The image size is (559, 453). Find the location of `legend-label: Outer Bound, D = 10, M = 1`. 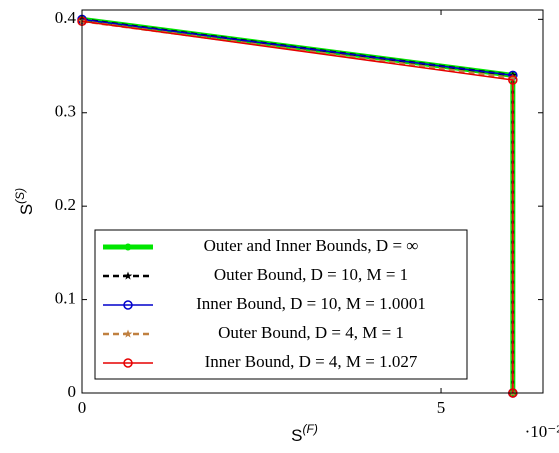

legend-label: Outer Bound, D = 10, M = 1 is located at coordinates (311, 274).